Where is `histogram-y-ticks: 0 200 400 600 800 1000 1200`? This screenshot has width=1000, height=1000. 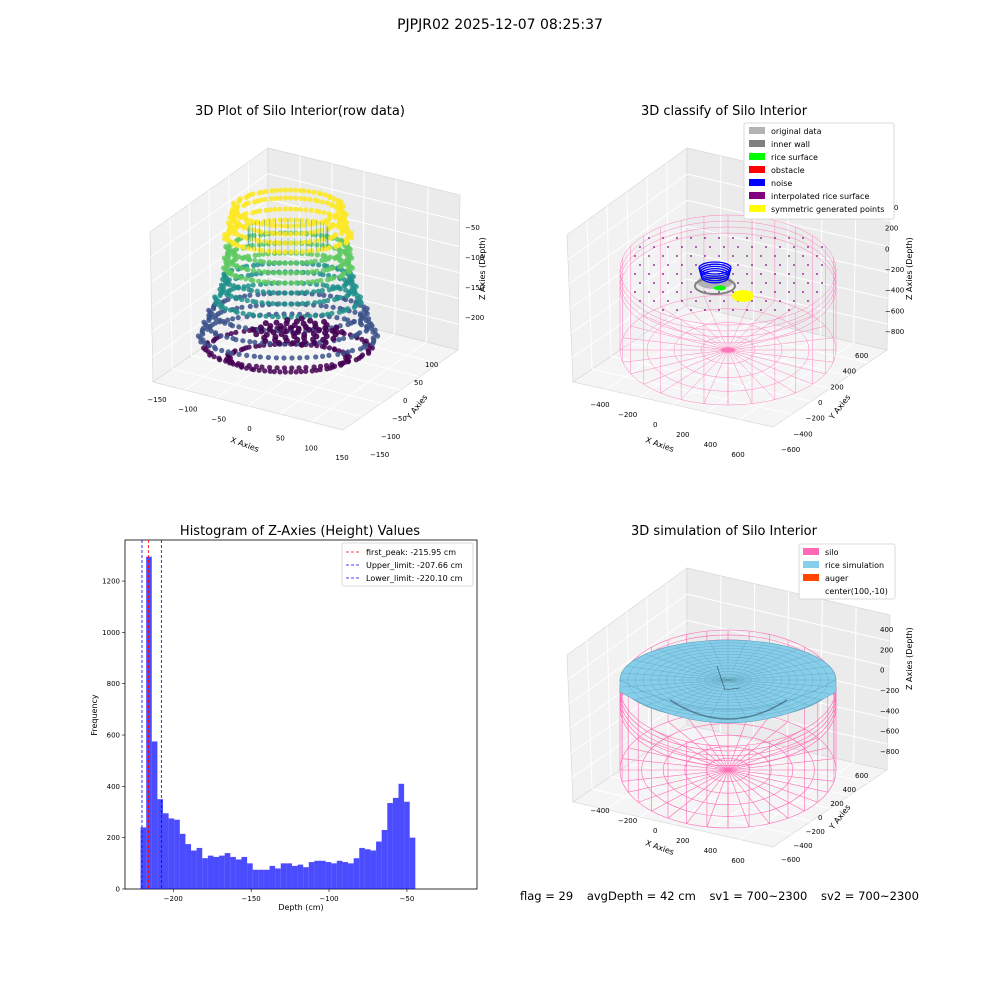
histogram-y-ticks: 0 200 400 600 800 1000 1200 is located at coordinates (113, 736).